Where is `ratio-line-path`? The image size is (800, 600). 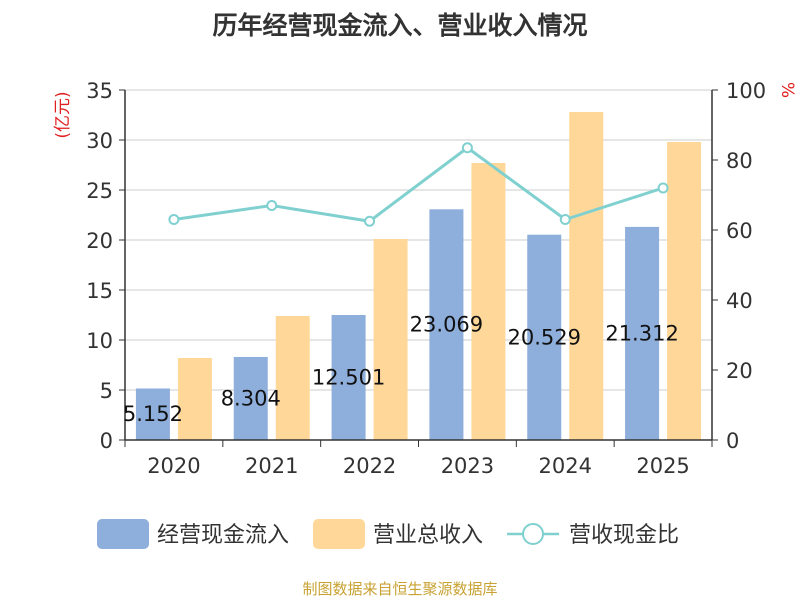 ratio-line-path is located at coordinates (418, 184).